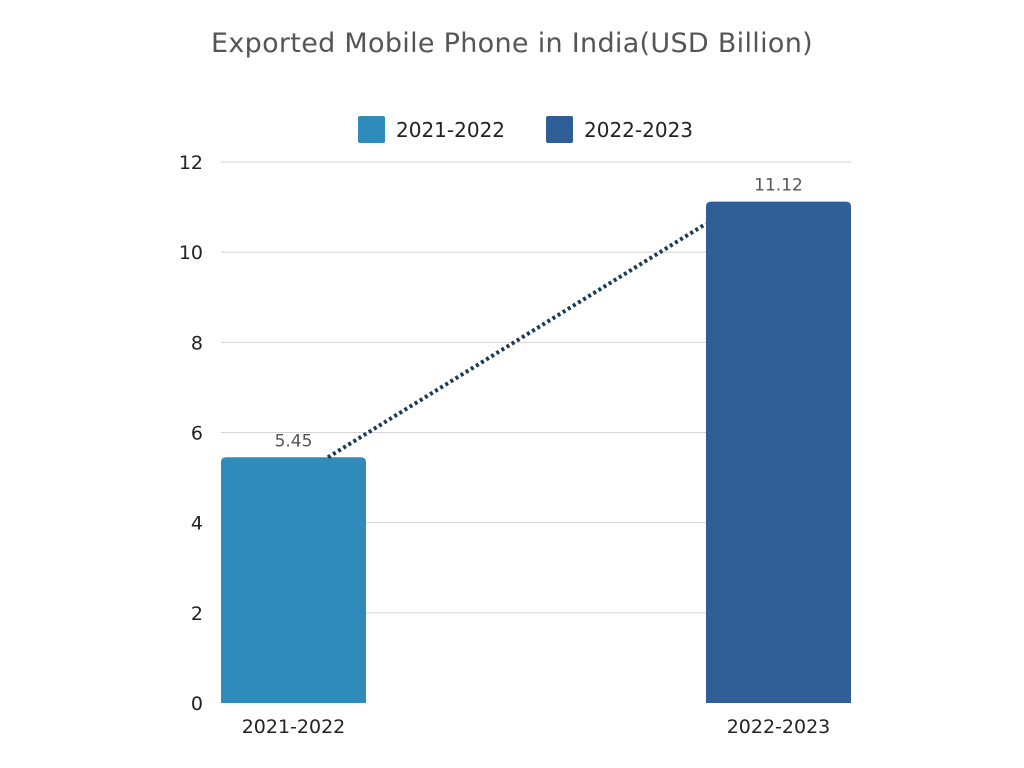 The image size is (1024, 768). I want to click on legend-label: 2022-2023, so click(638, 130).